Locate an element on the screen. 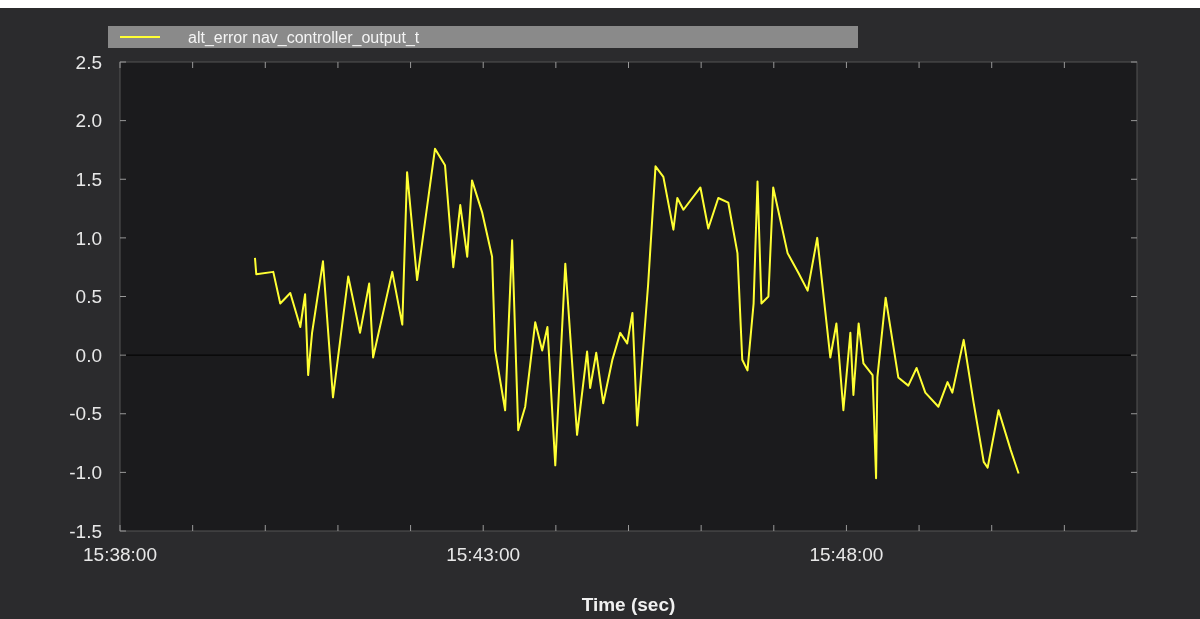  y-tick-label: 0.5 is located at coordinates (88, 297).